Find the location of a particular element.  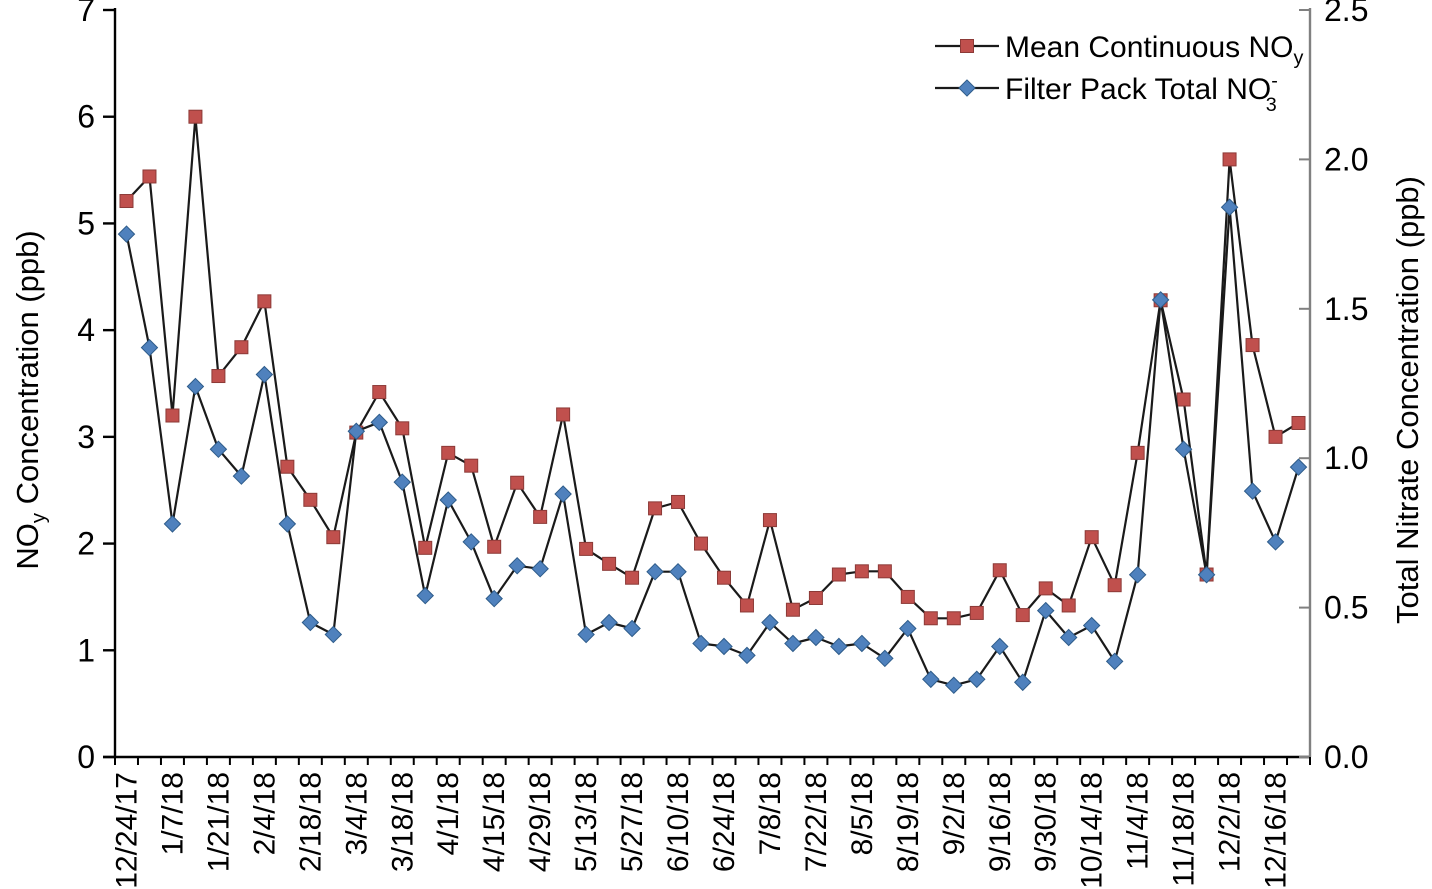

x-tick-label: 1/21/18 is located at coordinates (218, 822).